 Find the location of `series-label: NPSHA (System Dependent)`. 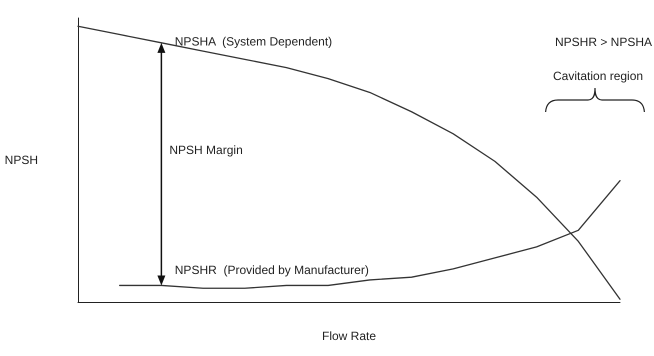

series-label: NPSHA (System Dependent) is located at coordinates (253, 41).